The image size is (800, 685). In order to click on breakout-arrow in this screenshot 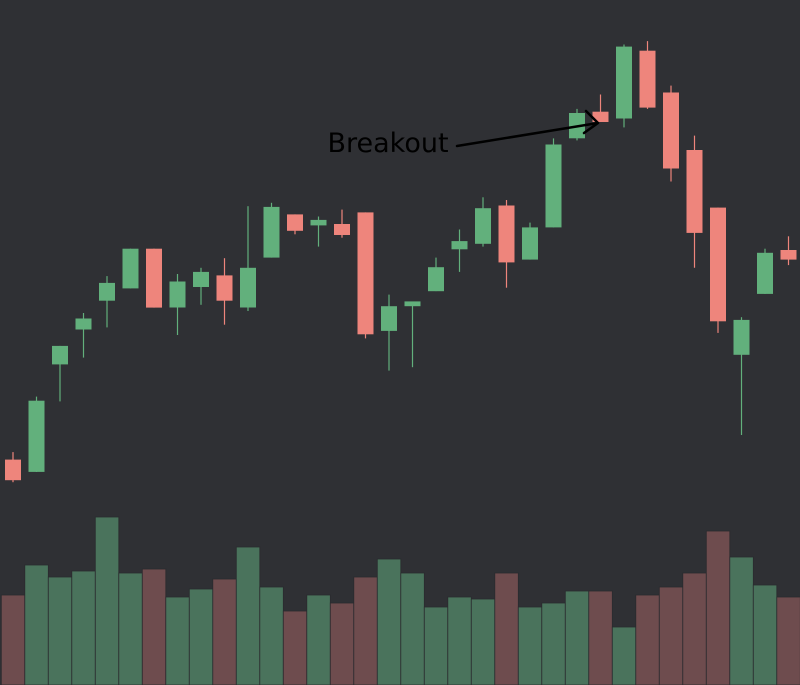, I will do `click(527, 128)`.